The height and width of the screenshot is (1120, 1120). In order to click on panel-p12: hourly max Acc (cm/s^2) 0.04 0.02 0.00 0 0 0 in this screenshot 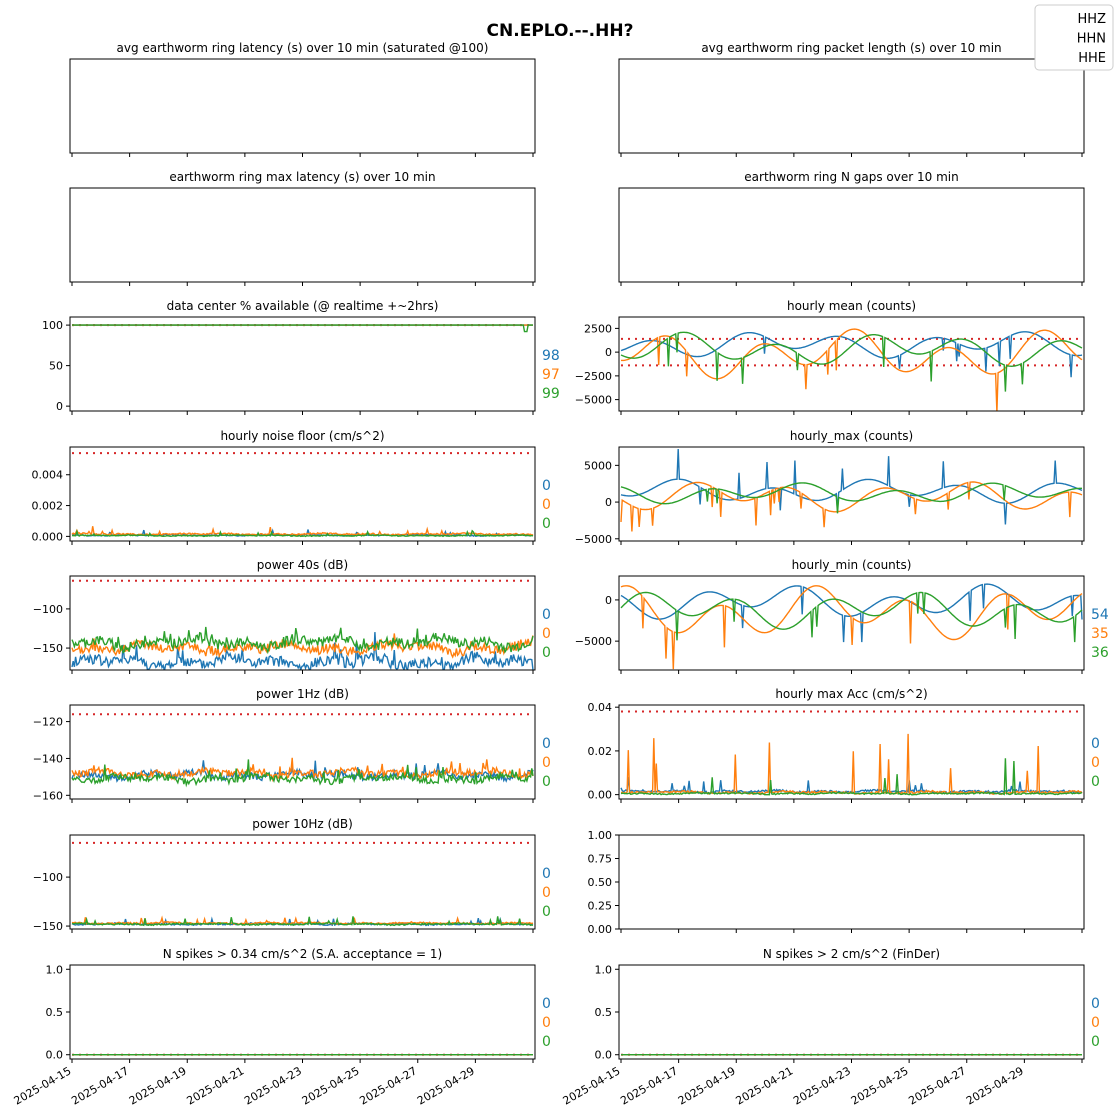, I will do `click(844, 745)`.